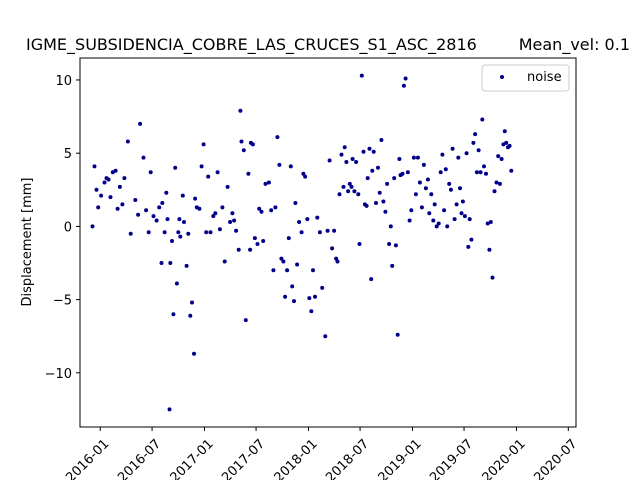 The width and height of the screenshot is (640, 480). What do you see at coordinates (544, 77) in the screenshot?
I see `legend-label: noise` at bounding box center [544, 77].